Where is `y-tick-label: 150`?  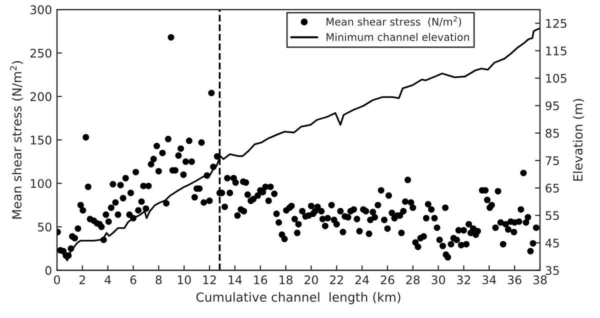
y-tick-label: 150 is located at coordinates (41, 140).